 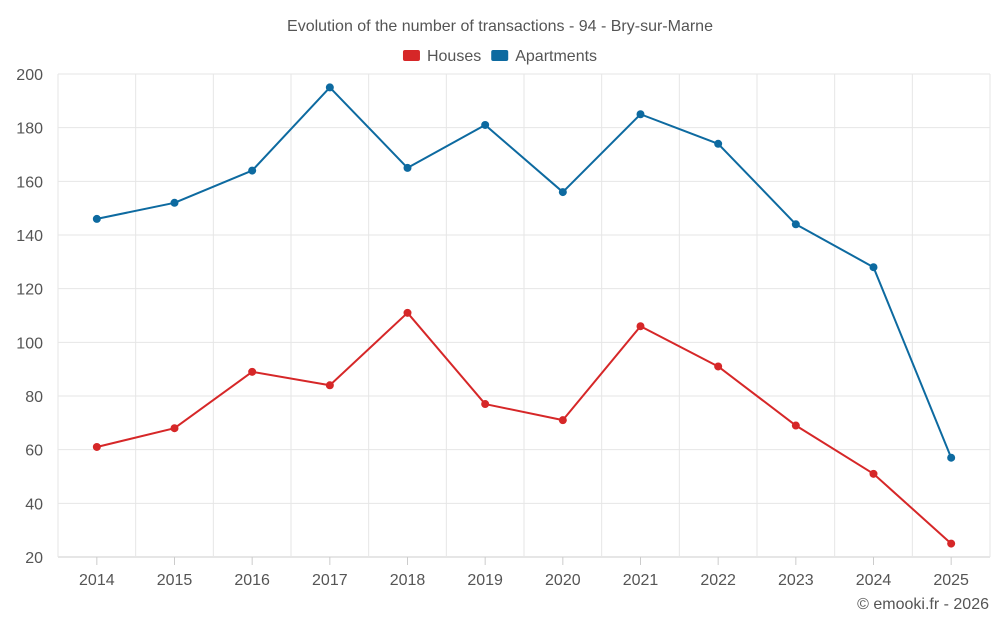 What do you see at coordinates (29, 343) in the screenshot?
I see `y-tick-label: 100` at bounding box center [29, 343].